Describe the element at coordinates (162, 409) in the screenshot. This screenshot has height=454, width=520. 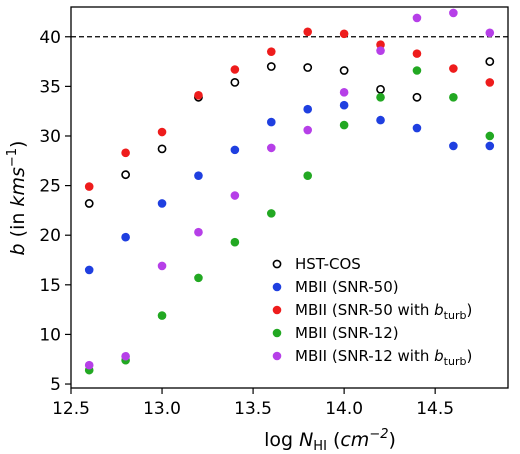
I see `x-tick-label: 13.0` at that location.